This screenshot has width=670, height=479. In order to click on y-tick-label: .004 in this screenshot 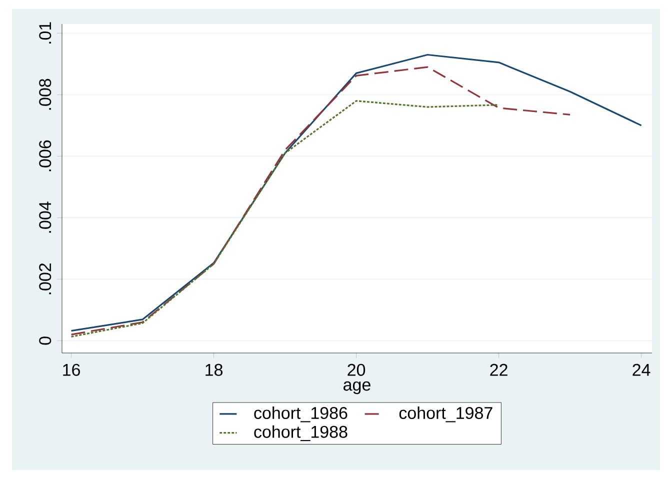, I will do `click(45, 217)`.